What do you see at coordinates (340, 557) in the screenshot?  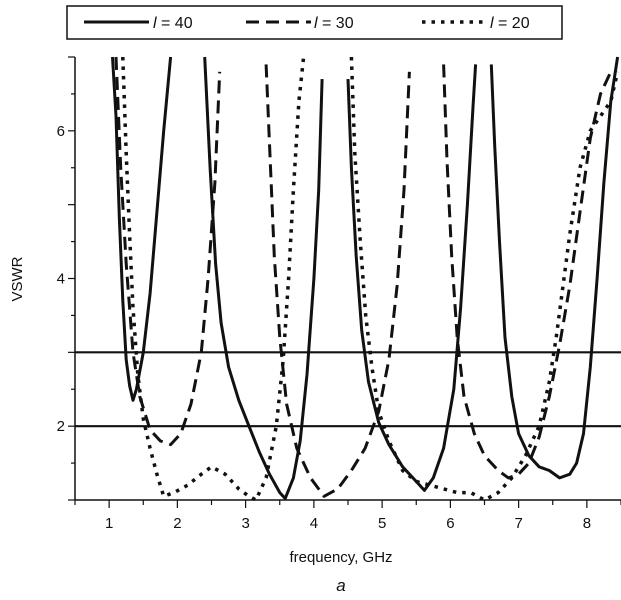 I see `x-axis-title: frequency, GHz` at bounding box center [340, 557].